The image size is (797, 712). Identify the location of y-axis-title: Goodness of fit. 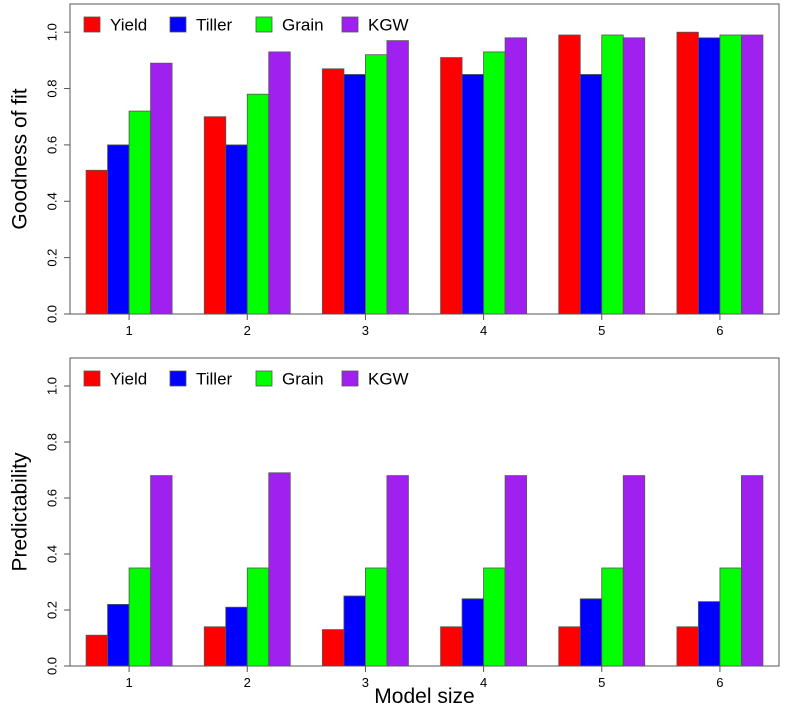
(20, 158).